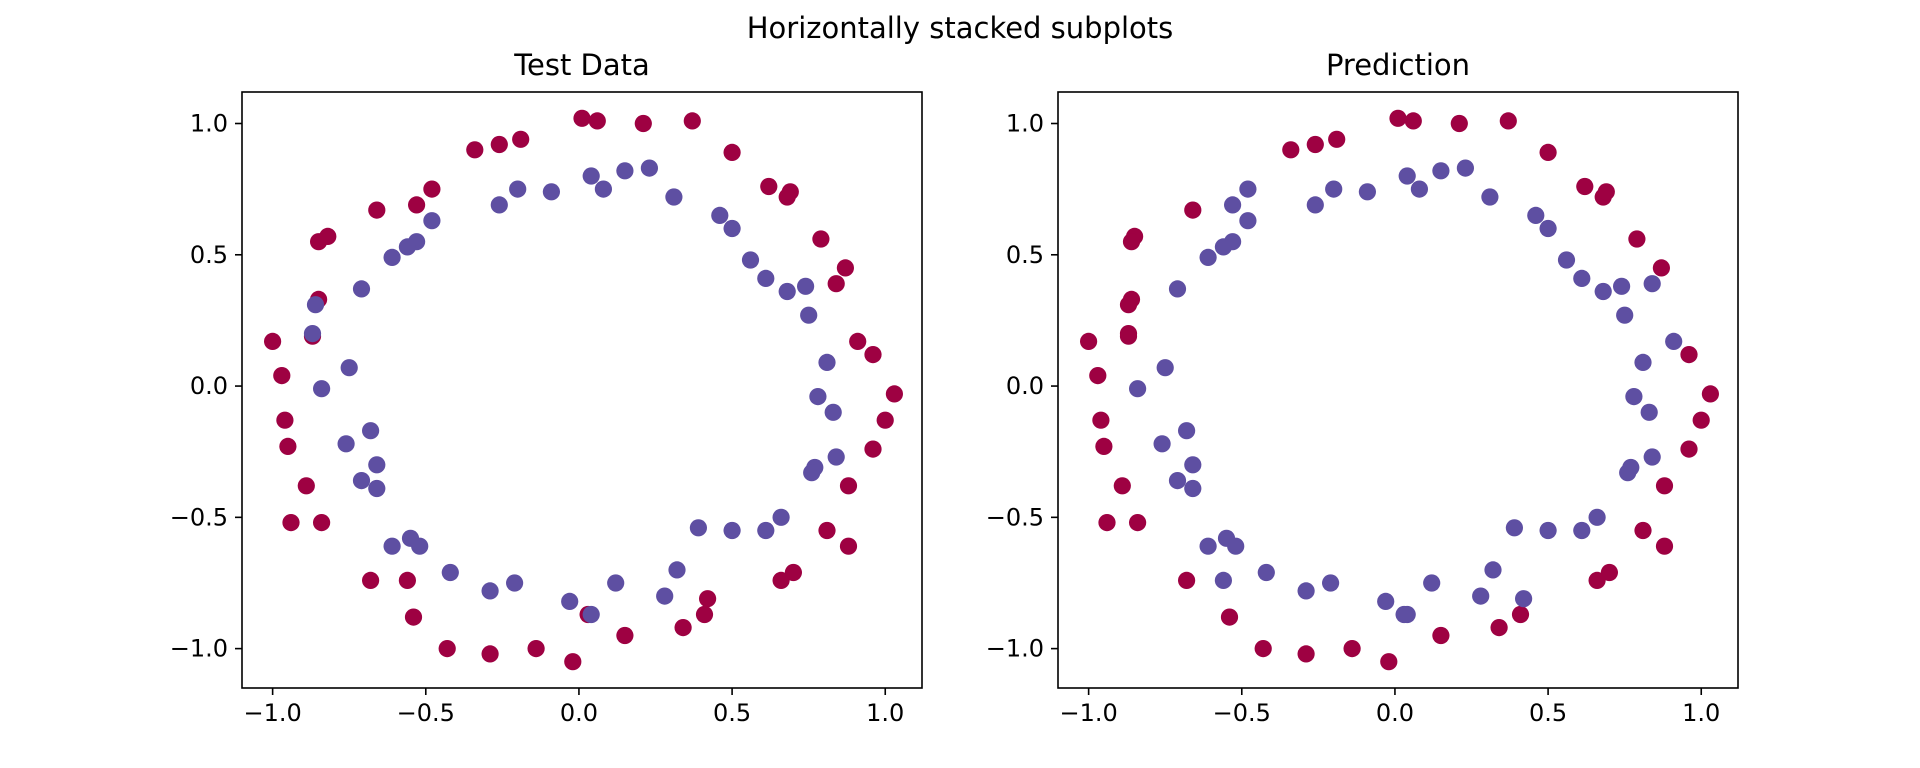 This screenshot has width=1920, height=768. Describe the element at coordinates (199, 517) in the screenshot. I see `y-tick-label: −0.5` at that location.